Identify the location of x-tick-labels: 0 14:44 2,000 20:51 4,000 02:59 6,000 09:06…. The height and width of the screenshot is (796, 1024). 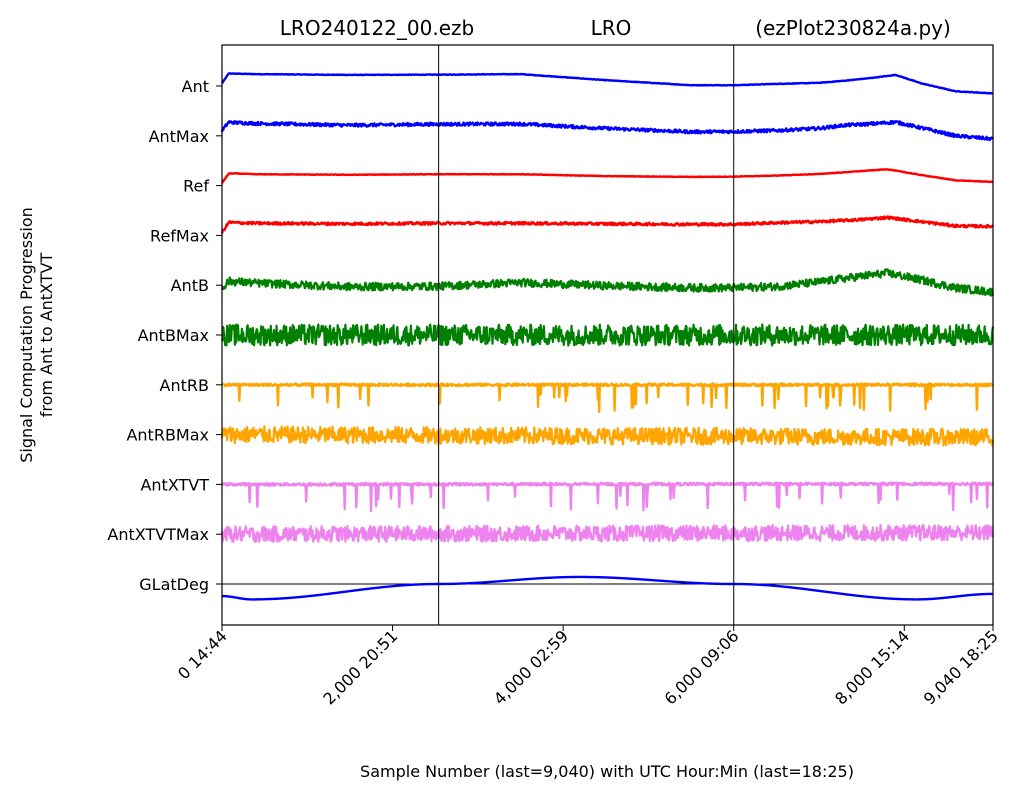
(588, 666).